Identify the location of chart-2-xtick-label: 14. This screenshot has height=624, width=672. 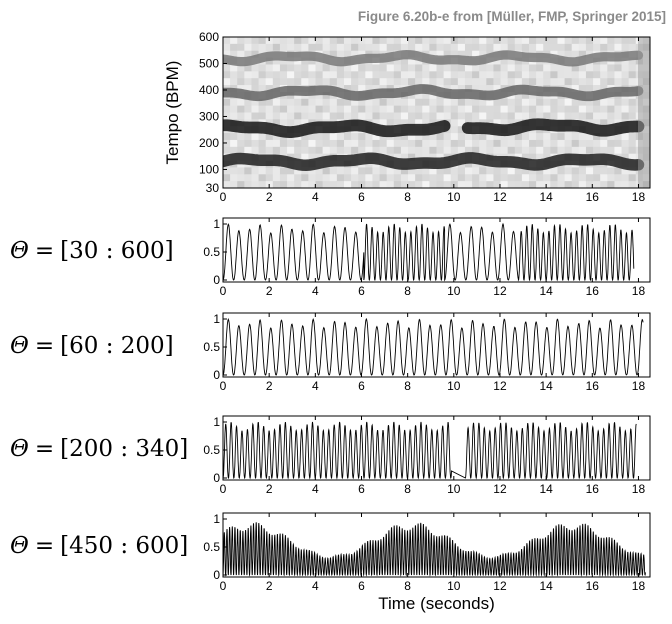
(546, 386).